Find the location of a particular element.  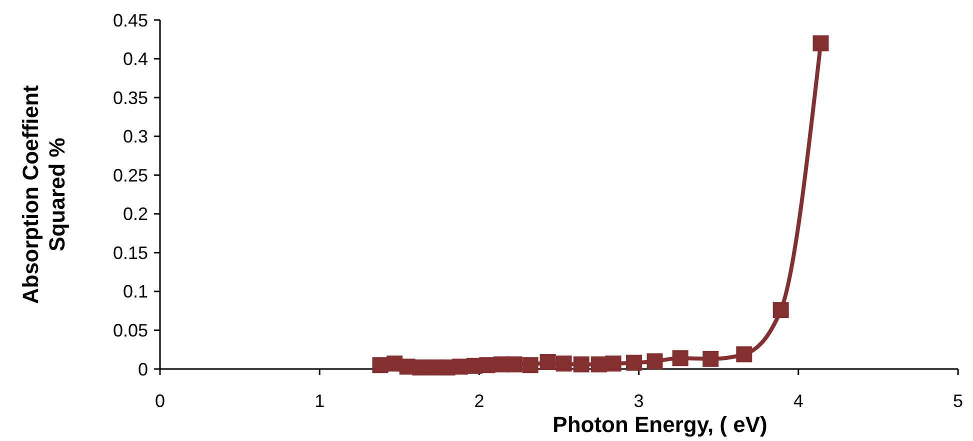

y-axis-title: Absorption Coeffient Squared % is located at coordinates (44, 194).